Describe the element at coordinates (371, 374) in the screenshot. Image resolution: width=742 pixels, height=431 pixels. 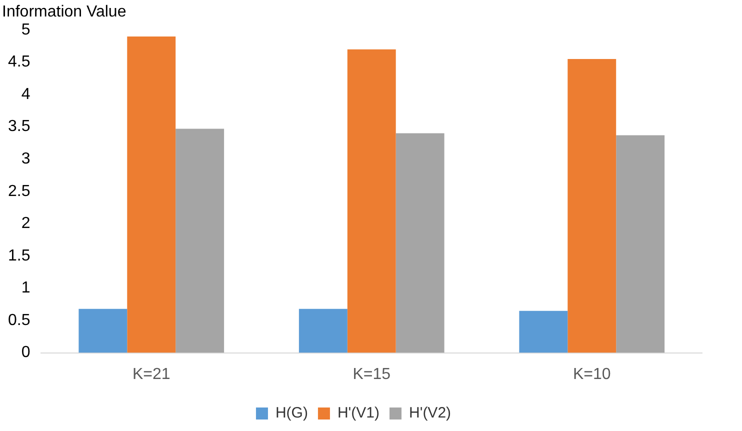
I see `x-tick-label: K=15` at that location.